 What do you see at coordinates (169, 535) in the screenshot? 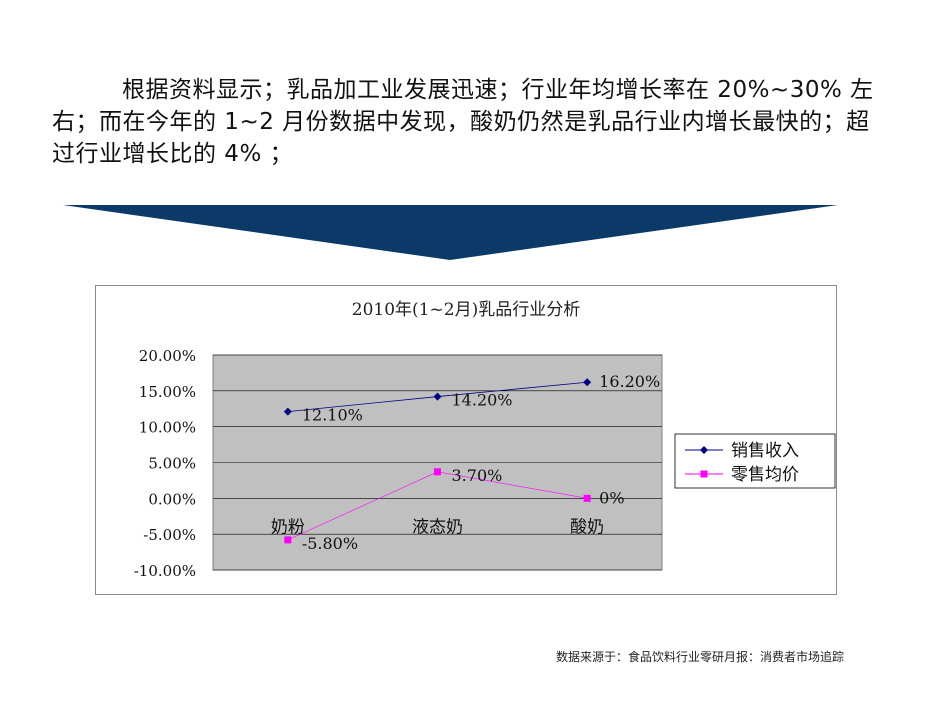
I see `y-tick-label: -5.00%` at bounding box center [169, 535].